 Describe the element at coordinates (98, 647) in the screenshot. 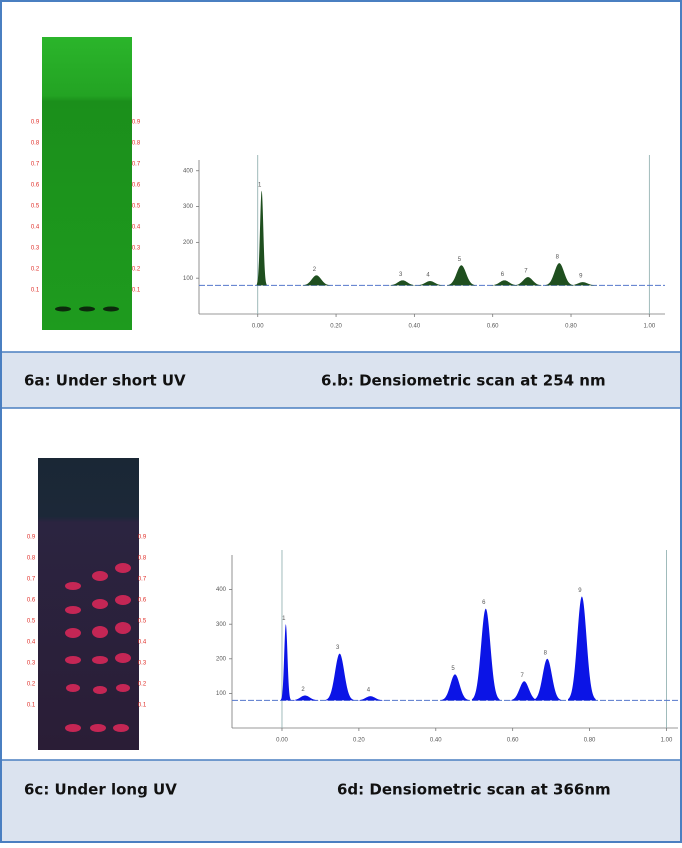

I see `bands` at that location.